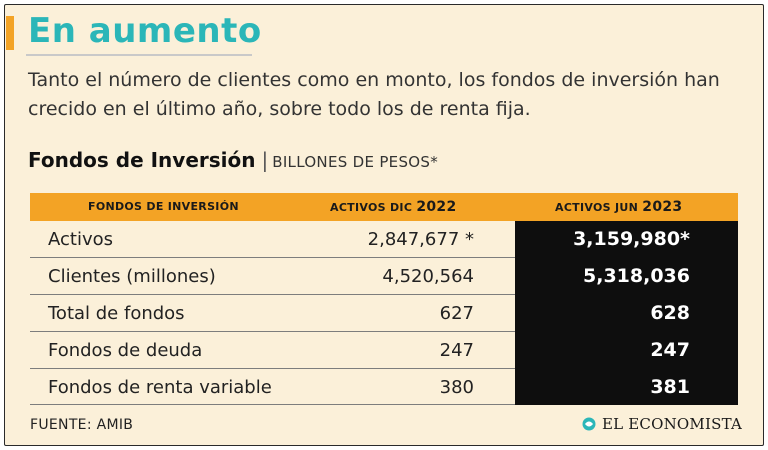 Image resolution: width=768 pixels, height=450 pixels. Describe the element at coordinates (163, 206) in the screenshot. I see `column-header-fund: FONDOS DE INVERSIÓN` at that location.